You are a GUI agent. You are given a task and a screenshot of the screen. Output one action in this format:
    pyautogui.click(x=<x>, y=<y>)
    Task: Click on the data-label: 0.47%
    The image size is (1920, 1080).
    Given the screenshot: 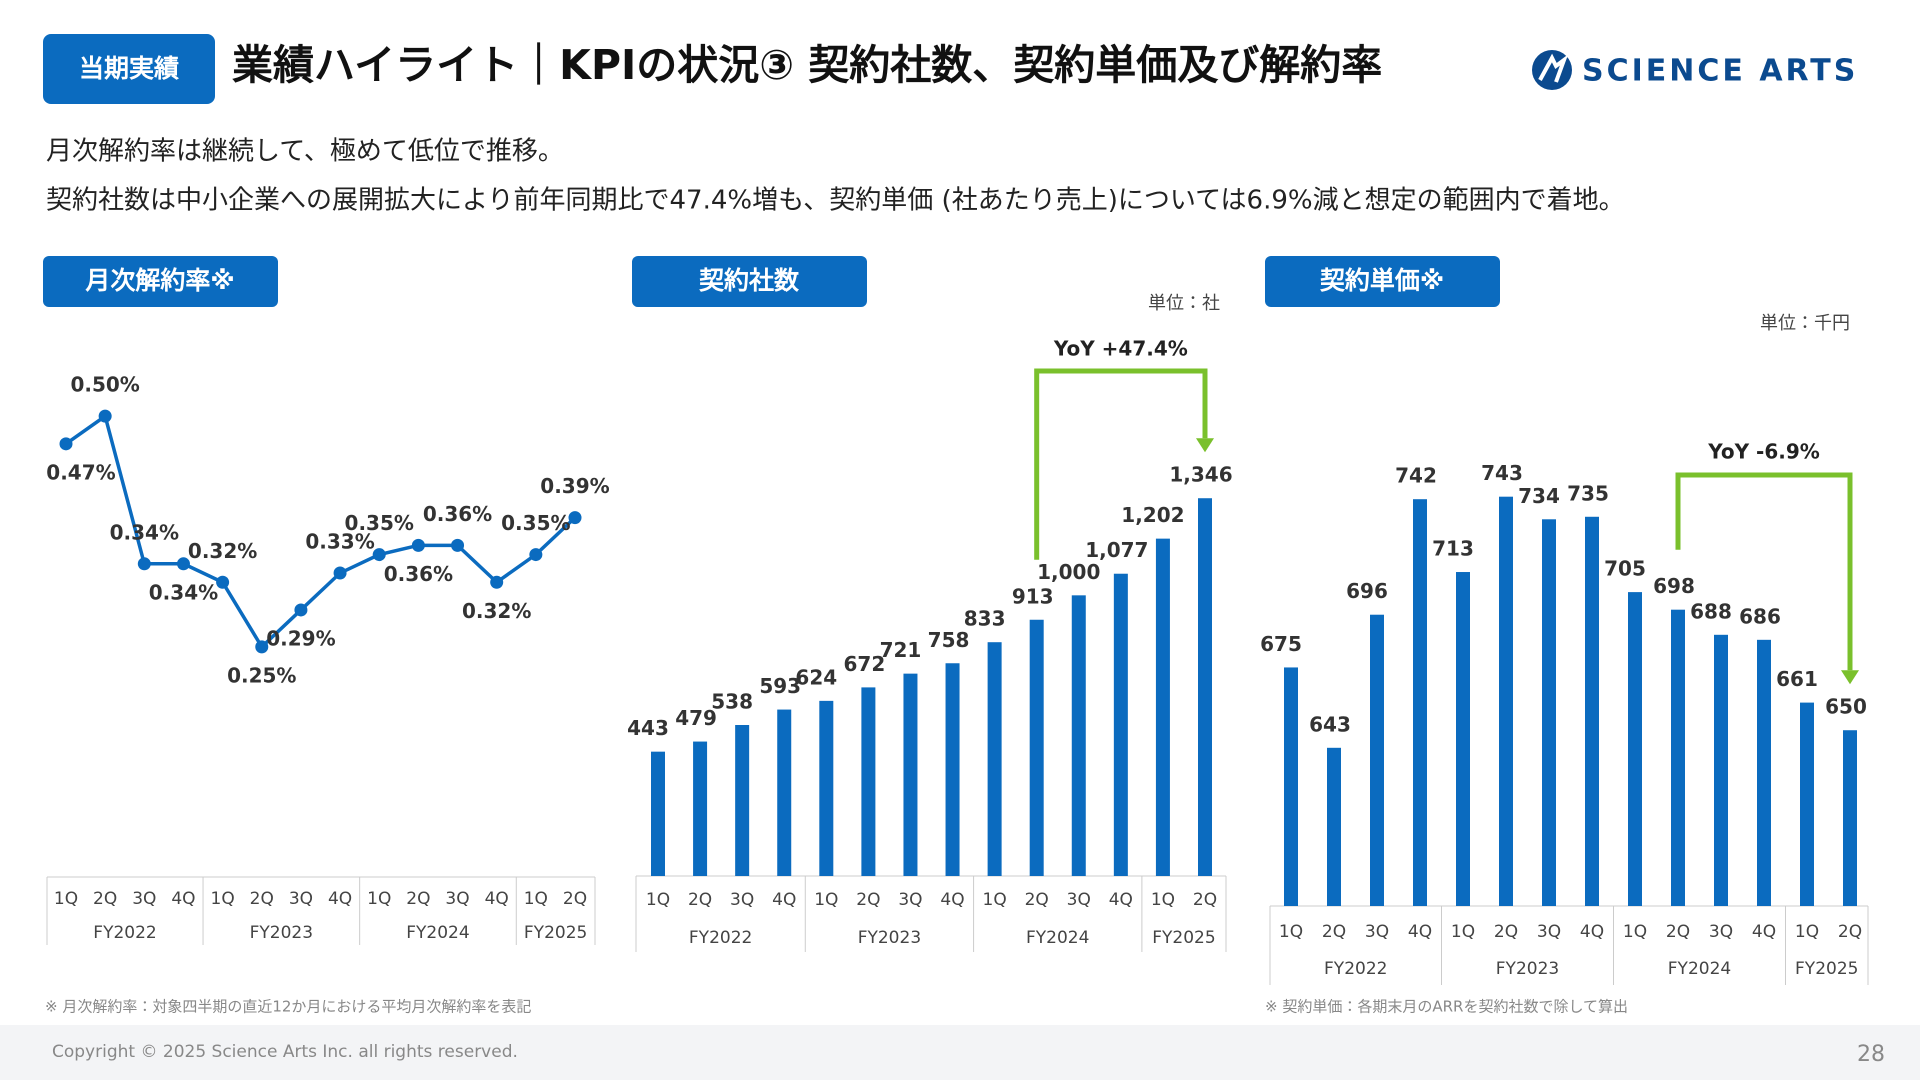 What is the action you would take?
    pyautogui.click(x=80, y=472)
    